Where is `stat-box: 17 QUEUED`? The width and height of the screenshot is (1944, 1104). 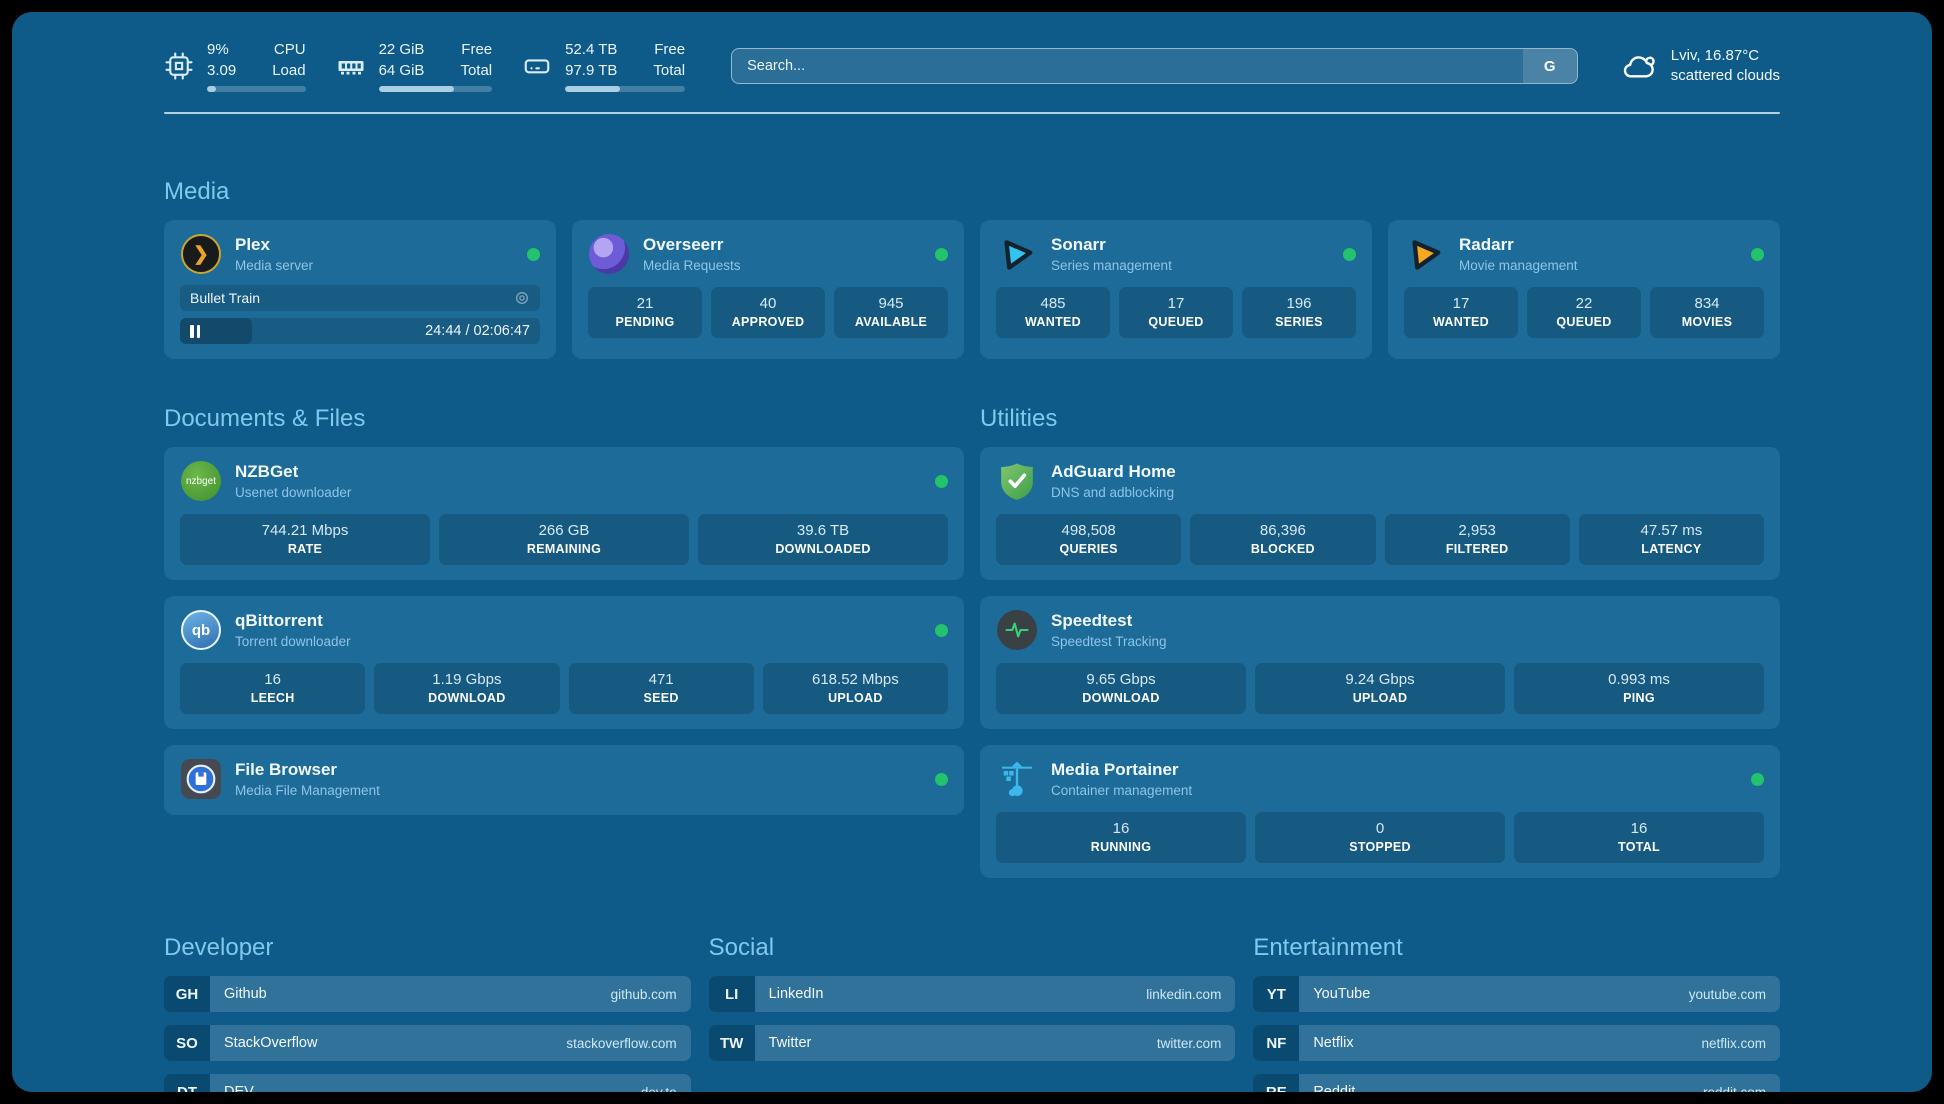
stat-box: 17 QUEUED is located at coordinates (1176, 312).